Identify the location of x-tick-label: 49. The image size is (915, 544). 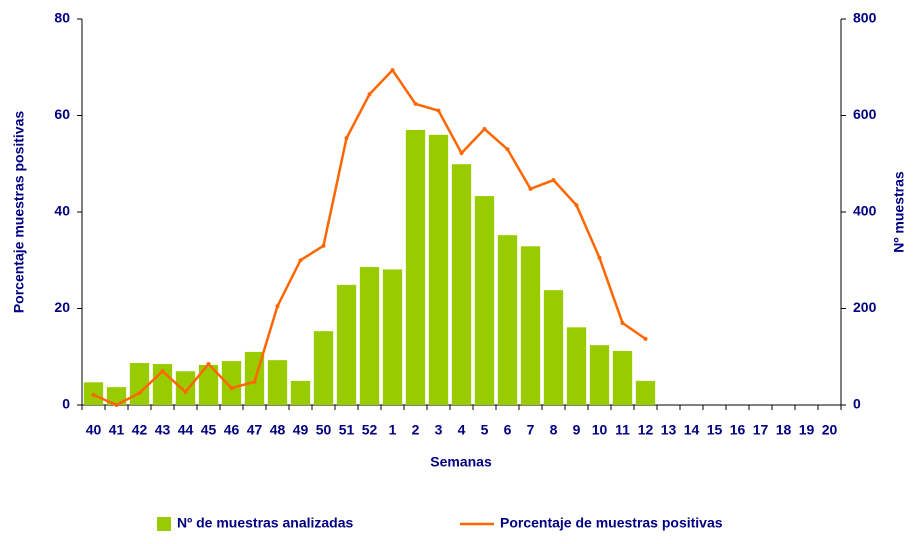
(301, 430).